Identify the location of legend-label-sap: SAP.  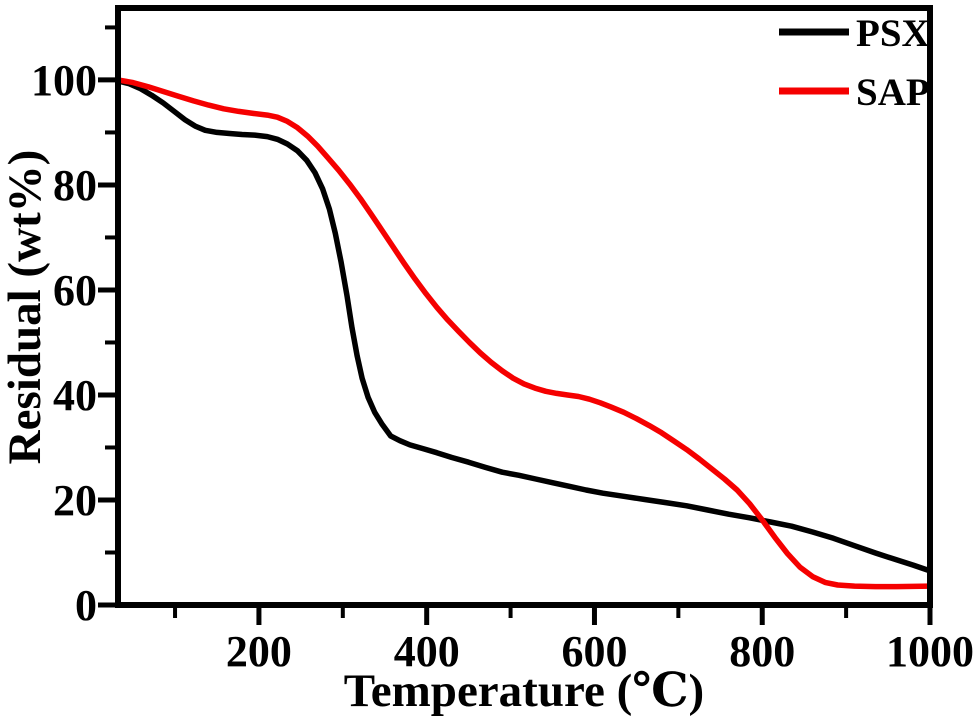
(893, 92).